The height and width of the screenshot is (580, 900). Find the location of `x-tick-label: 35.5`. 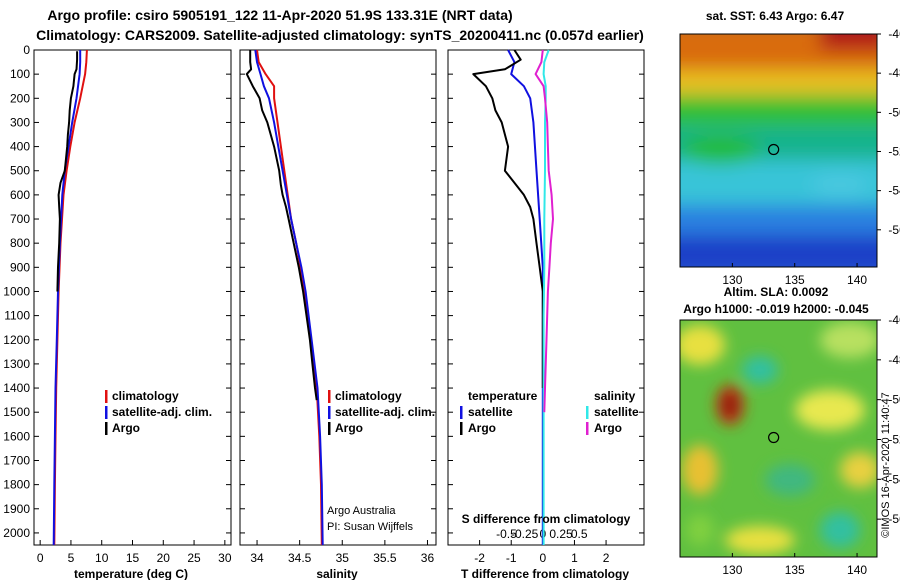

x-tick-label: 35.5 is located at coordinates (385, 558).